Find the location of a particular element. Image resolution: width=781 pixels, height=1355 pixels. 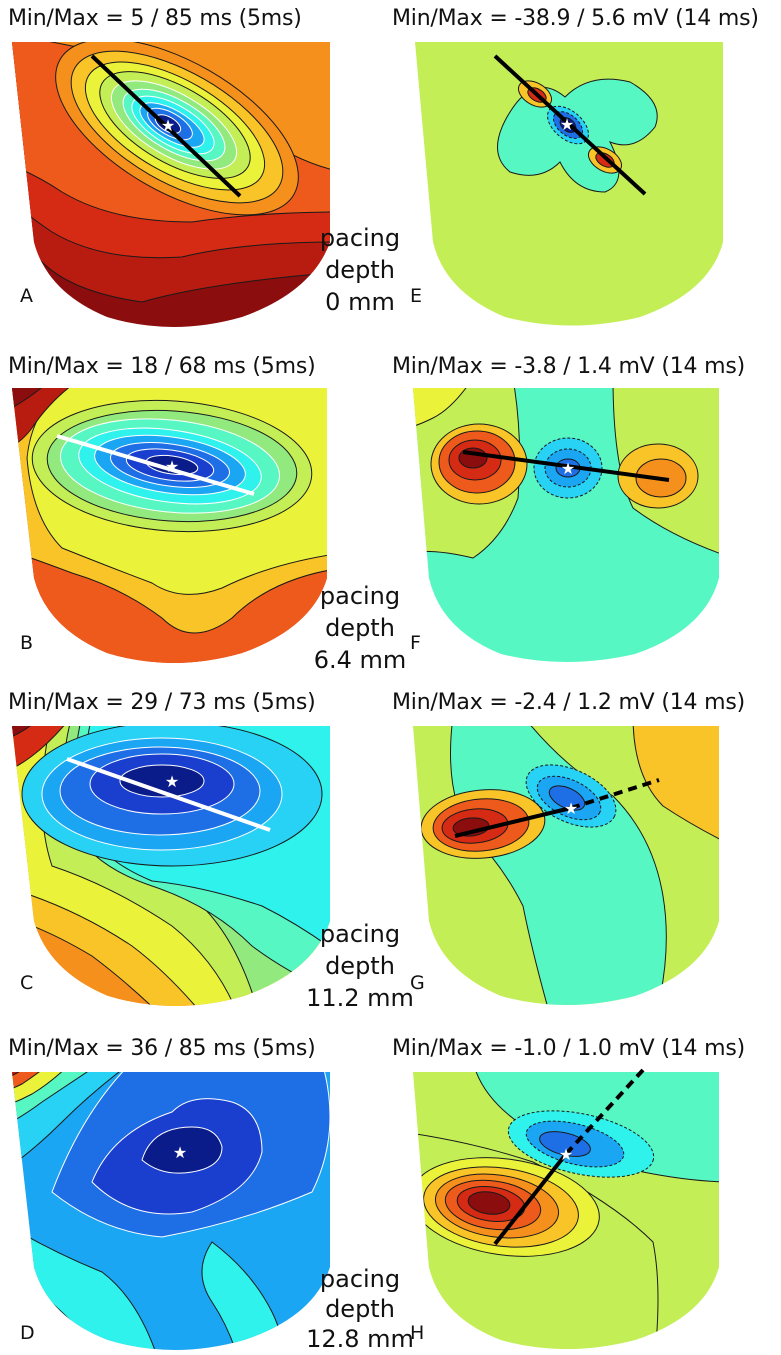

panel-c-activation-map: ★ is located at coordinates (171, 866).